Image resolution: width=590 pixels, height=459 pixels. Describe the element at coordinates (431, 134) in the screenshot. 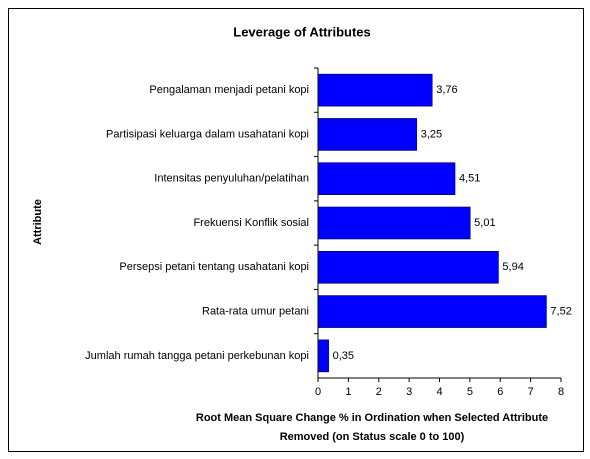

I see `value-label: 3,25` at that location.